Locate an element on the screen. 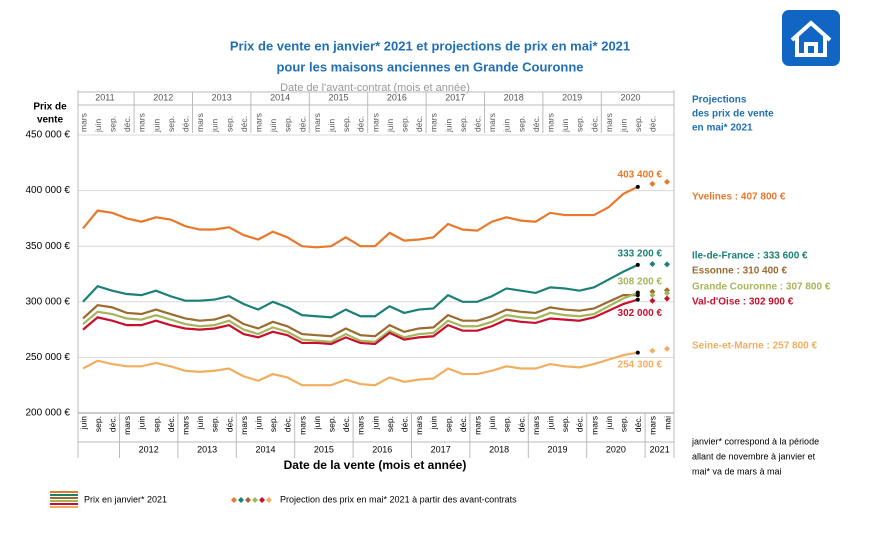  x-year-label: 2014 is located at coordinates (265, 449).